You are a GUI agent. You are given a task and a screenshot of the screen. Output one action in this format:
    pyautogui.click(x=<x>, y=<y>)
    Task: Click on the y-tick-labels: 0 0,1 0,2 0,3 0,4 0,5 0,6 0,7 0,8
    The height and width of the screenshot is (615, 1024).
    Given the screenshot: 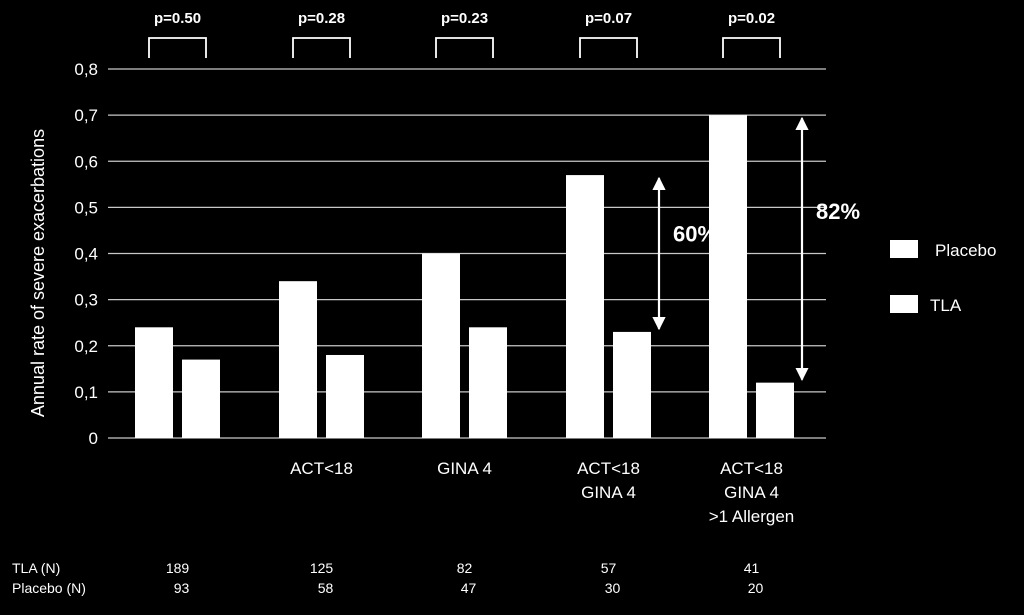 What is the action you would take?
    pyautogui.click(x=86, y=254)
    